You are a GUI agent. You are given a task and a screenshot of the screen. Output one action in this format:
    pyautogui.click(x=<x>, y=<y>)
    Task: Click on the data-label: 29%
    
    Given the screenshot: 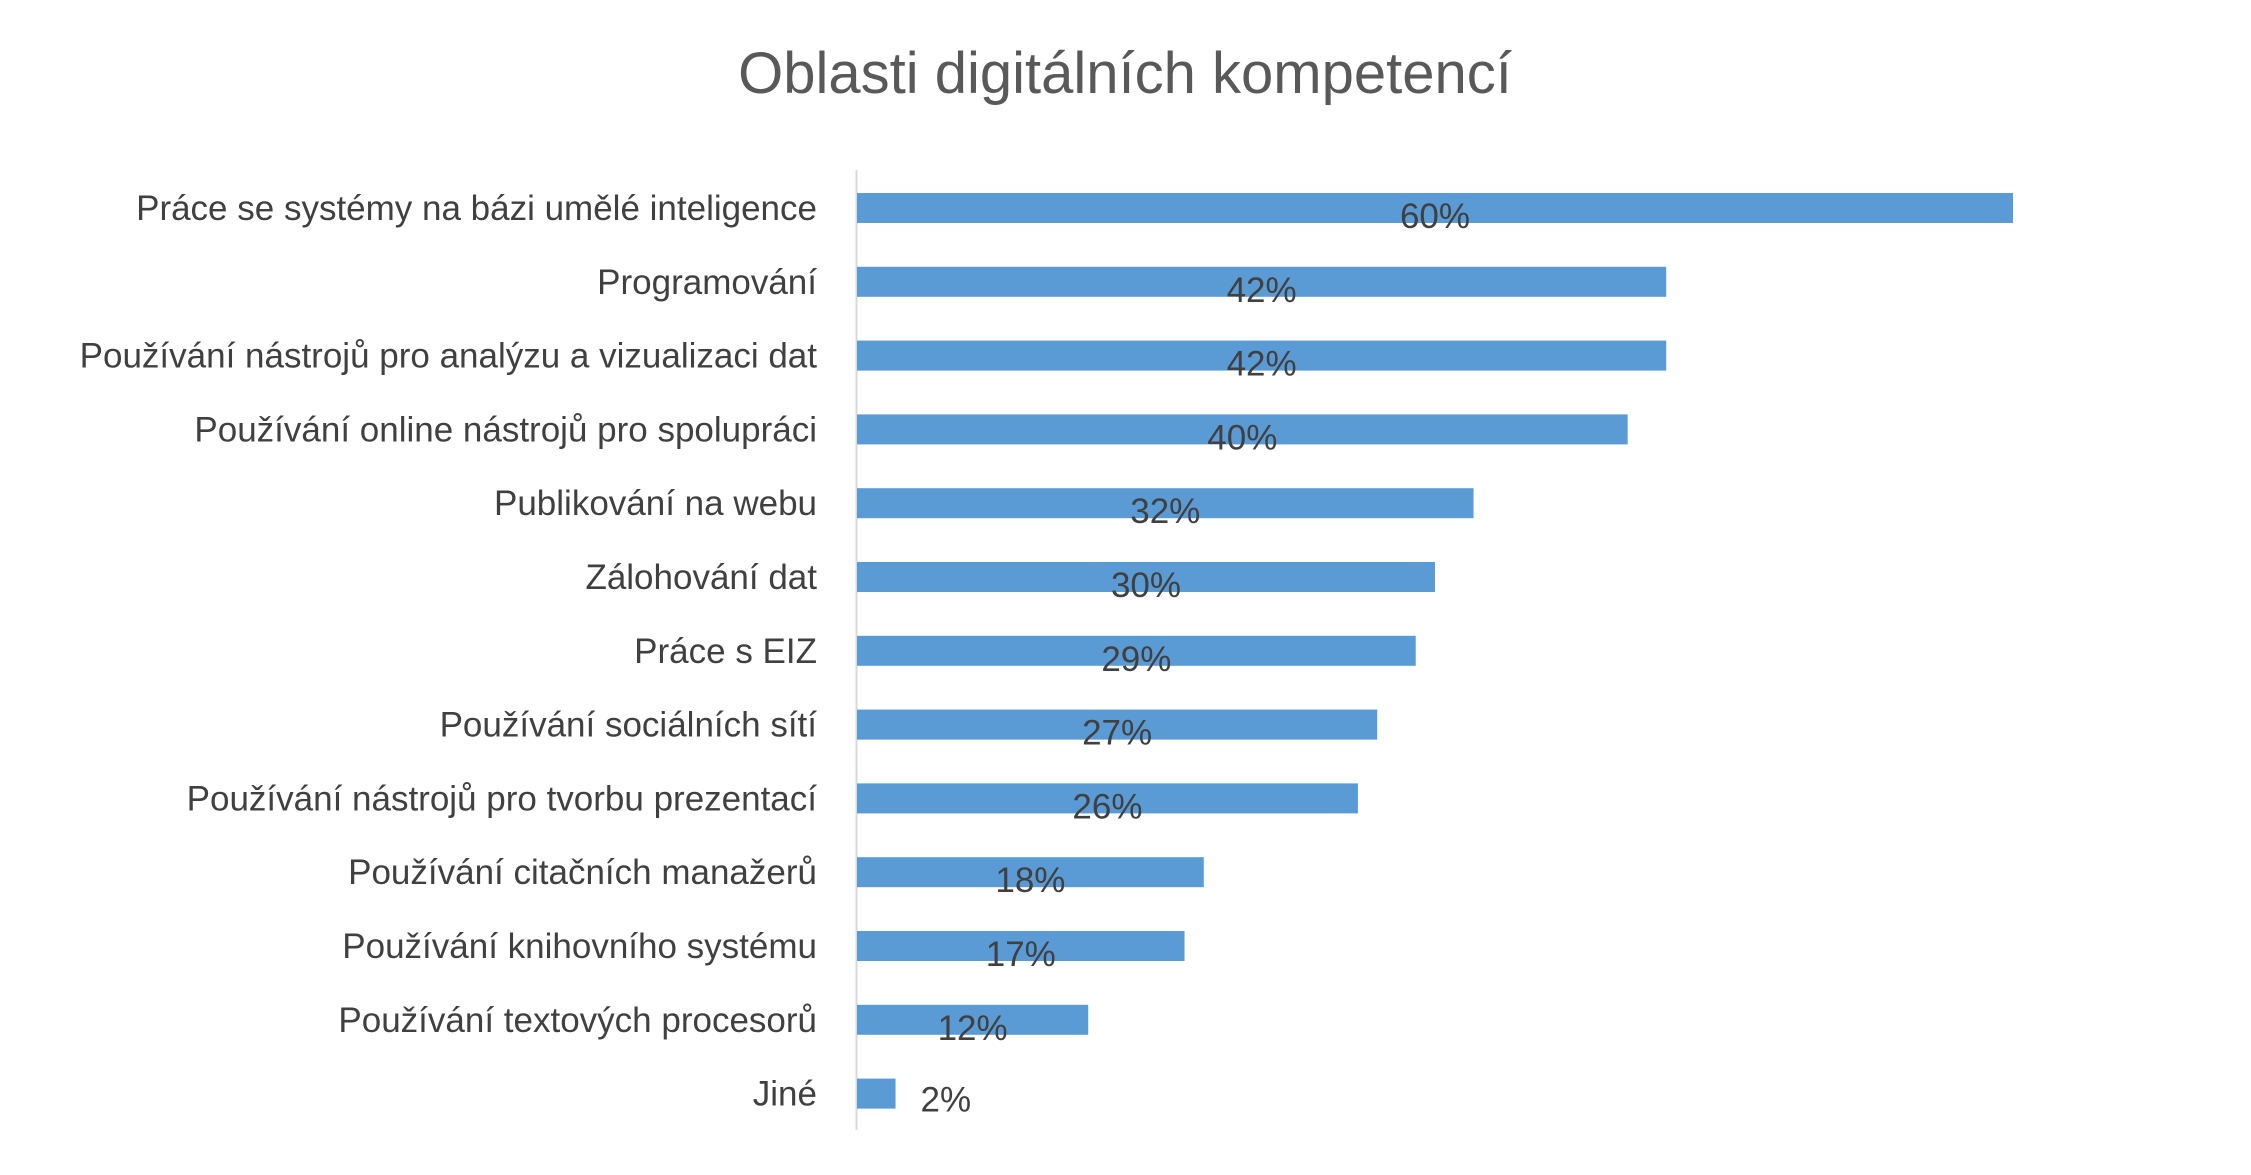 What is the action you would take?
    pyautogui.click(x=1136, y=659)
    